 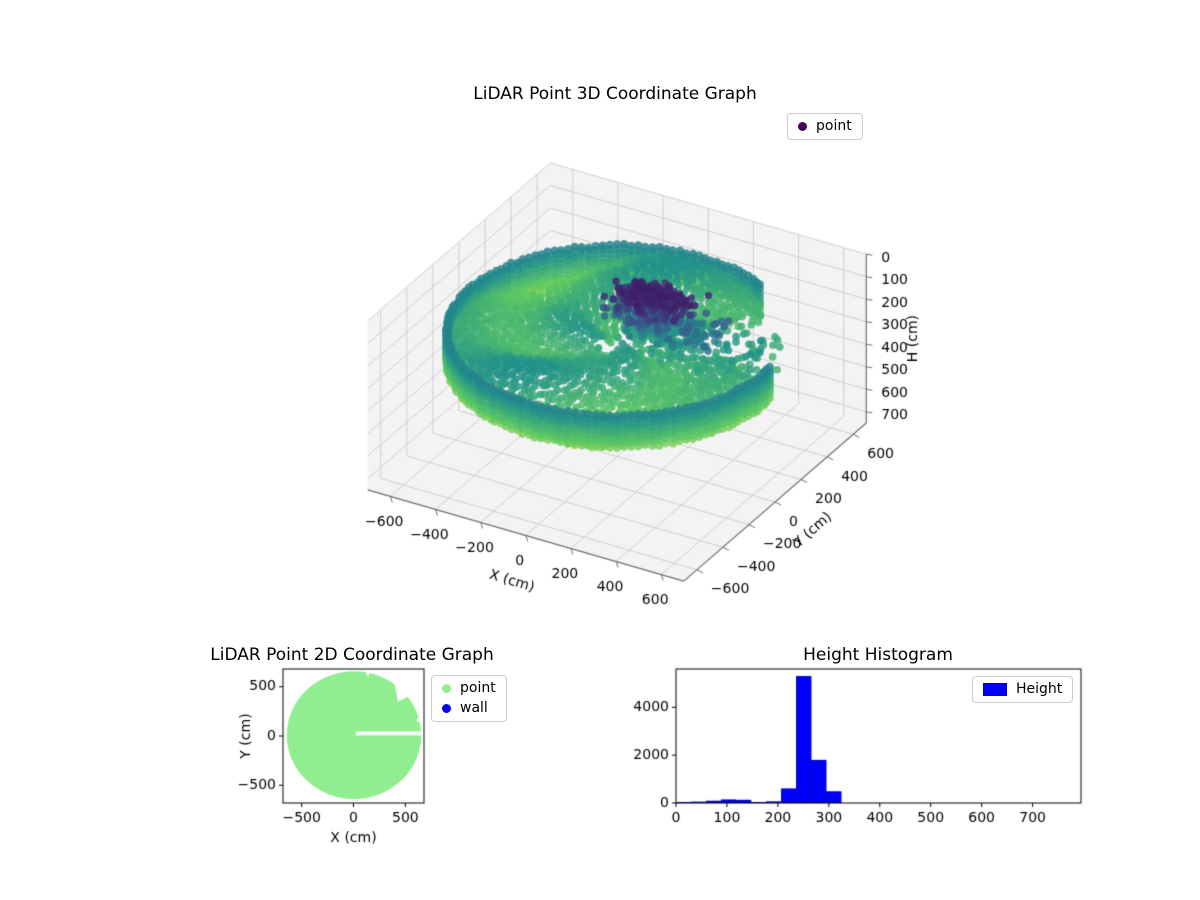 I want to click on plot2d-title: LiDAR Point 2D Coordinate Graph, so click(x=352, y=655).